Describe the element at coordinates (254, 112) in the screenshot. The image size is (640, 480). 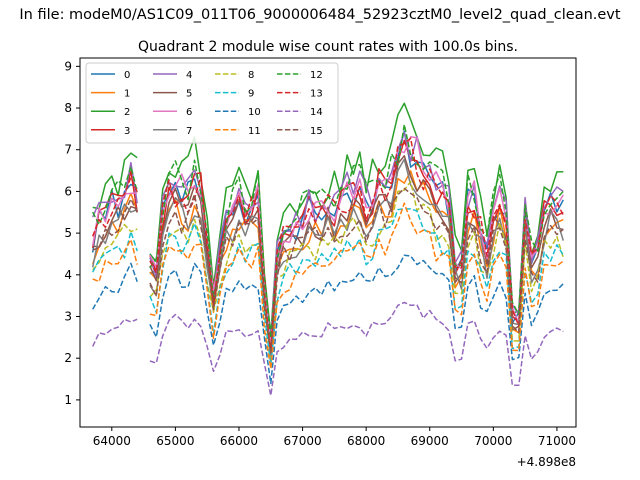
I see `legend-label-10: 10` at that location.